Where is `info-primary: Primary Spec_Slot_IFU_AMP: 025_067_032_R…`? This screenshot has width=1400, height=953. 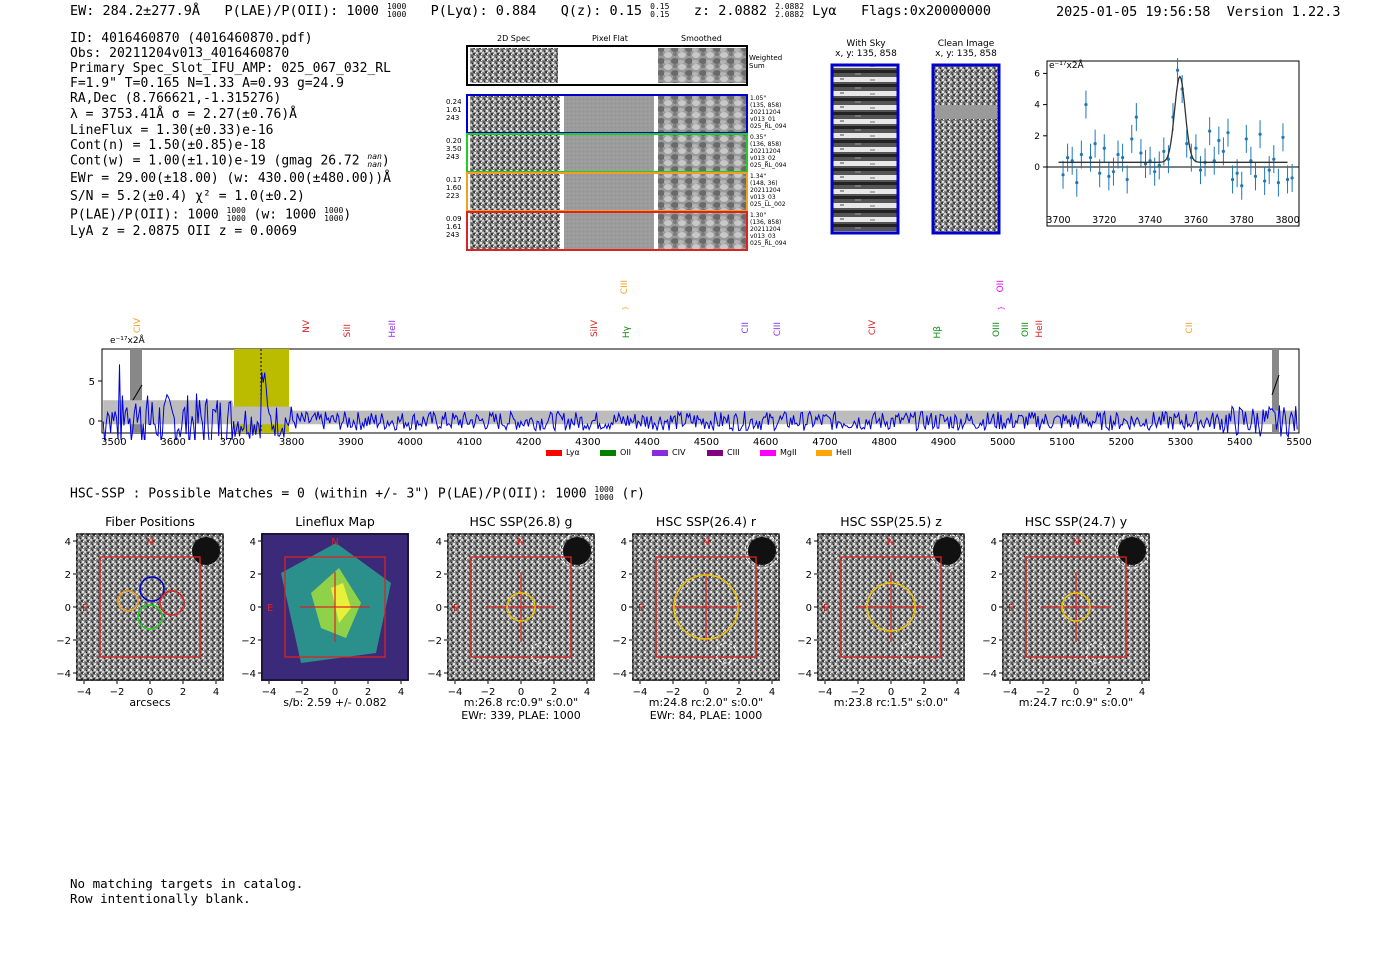 info-primary: Primary Spec_Slot_IFU_AMP: 025_067_032_R… is located at coordinates (230, 68).